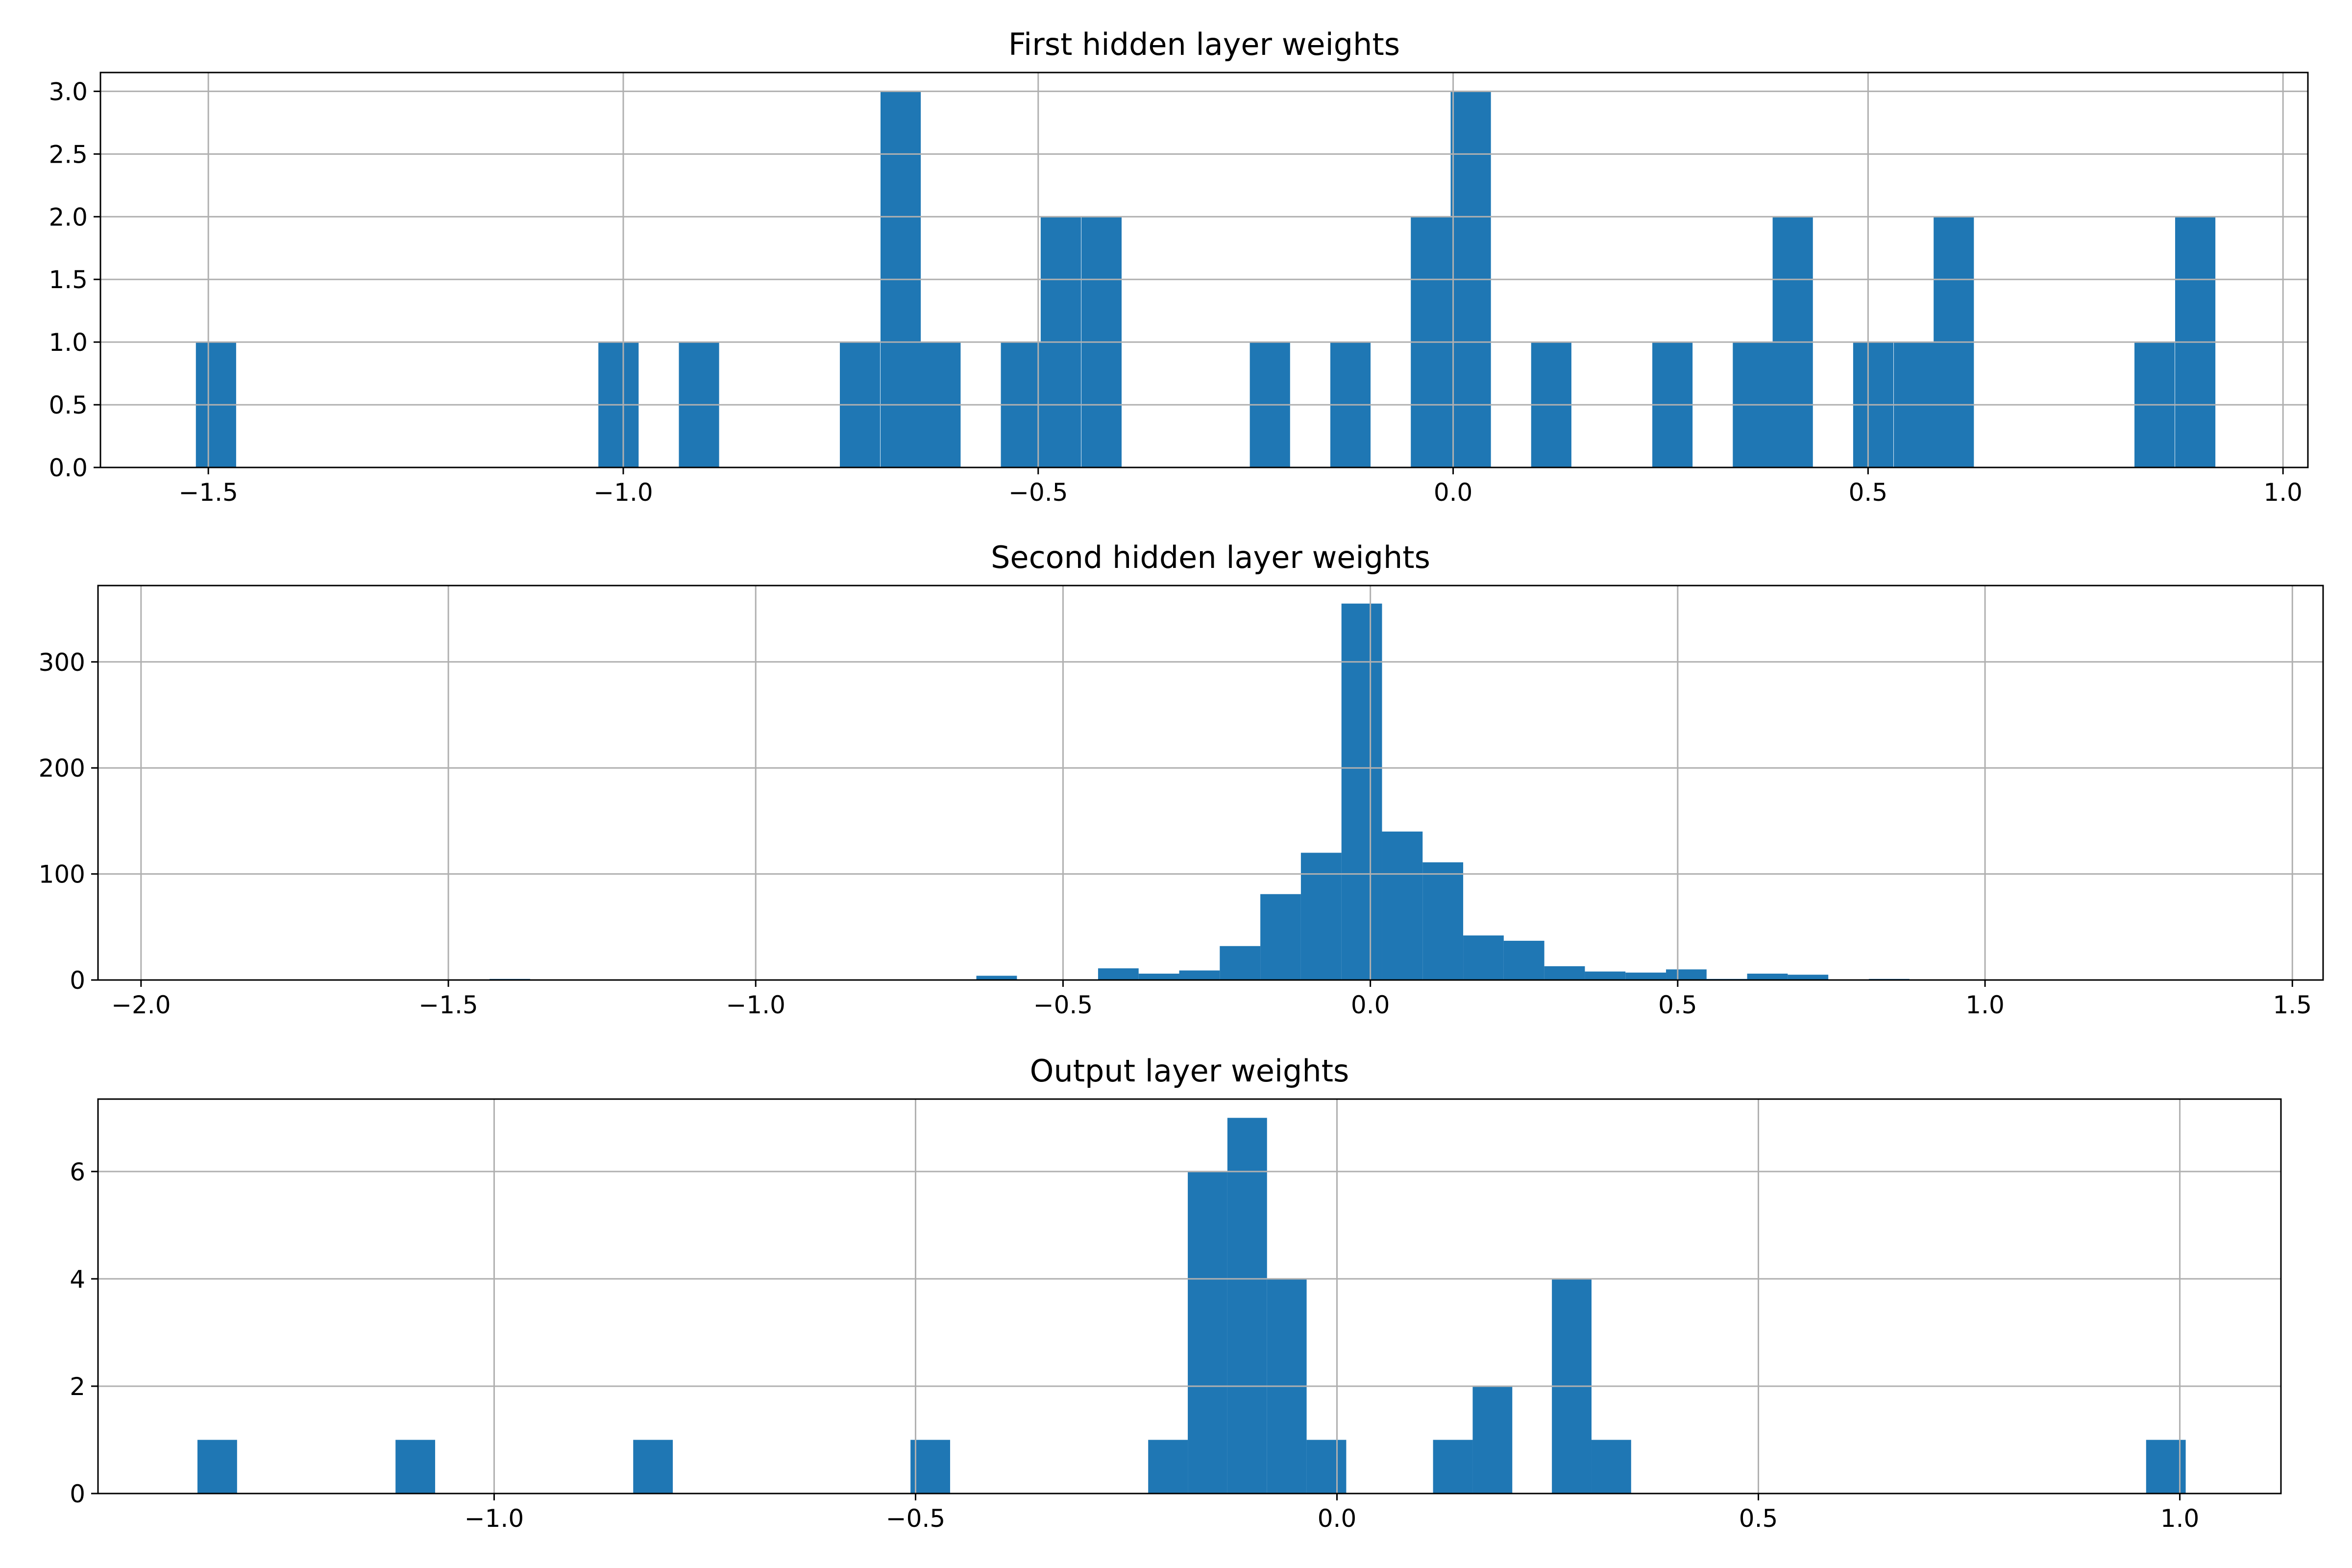 This screenshot has width=2352, height=1568. I want to click on second-hidden-x-ticks: −2.0 −1.5 −1.0 −0.5 0.0 0.5 1.0 1.5, so click(1211, 999).